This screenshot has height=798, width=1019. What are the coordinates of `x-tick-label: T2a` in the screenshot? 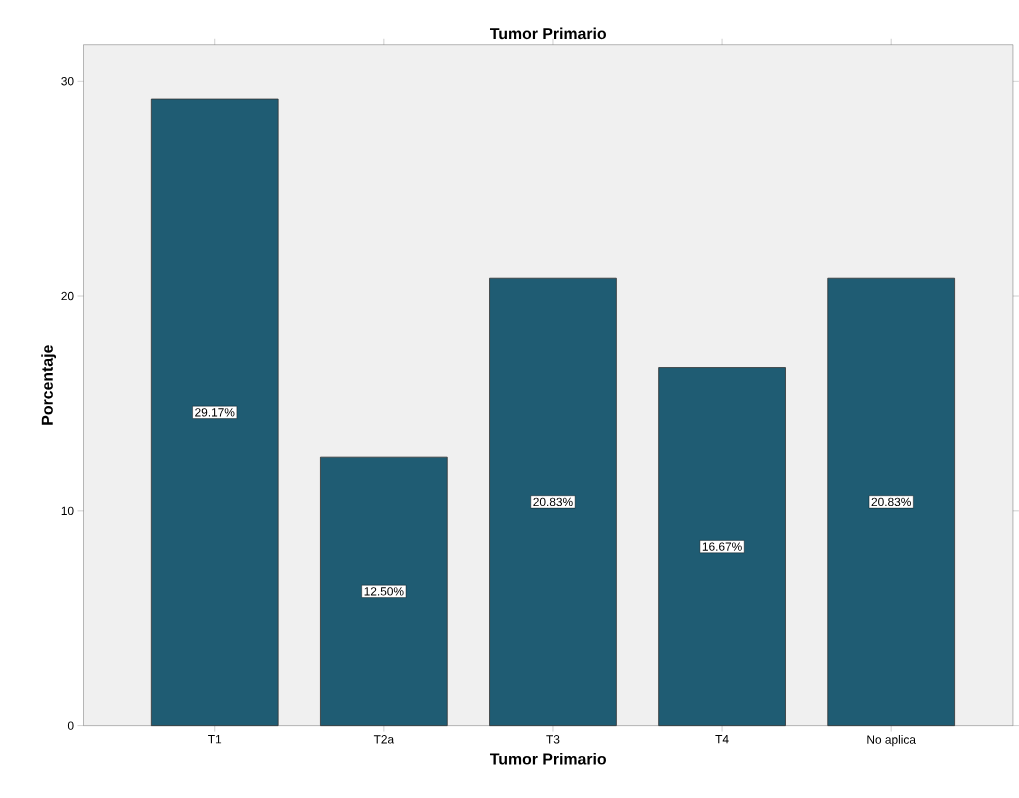 It's located at (384, 739).